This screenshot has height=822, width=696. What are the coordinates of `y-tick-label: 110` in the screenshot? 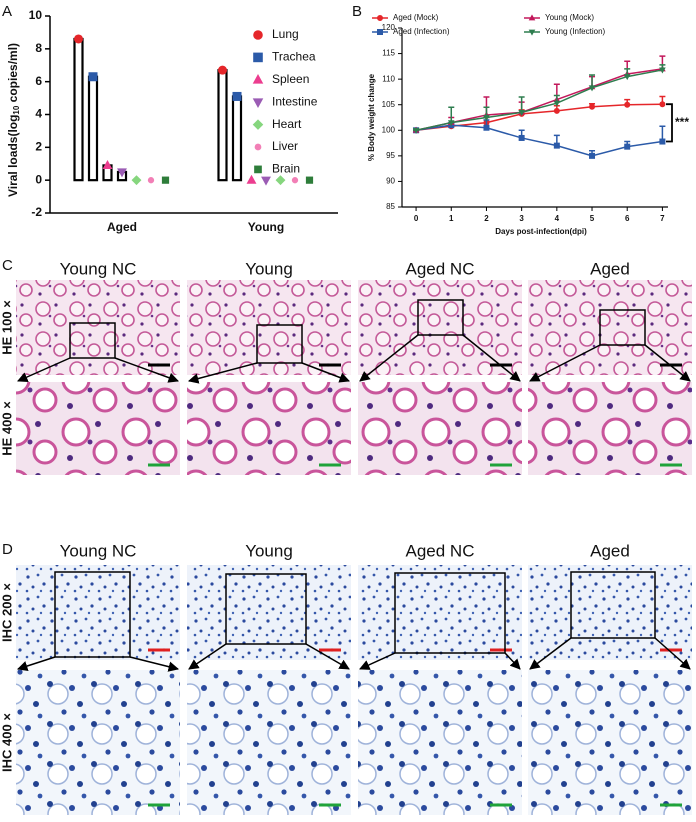 It's located at (388, 78).